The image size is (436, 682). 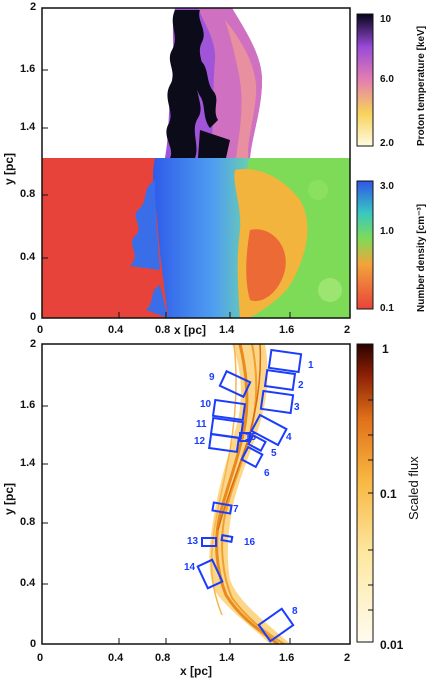 What do you see at coordinates (163, 658) in the screenshot?
I see `bottom-xtick: 0.8` at bounding box center [163, 658].